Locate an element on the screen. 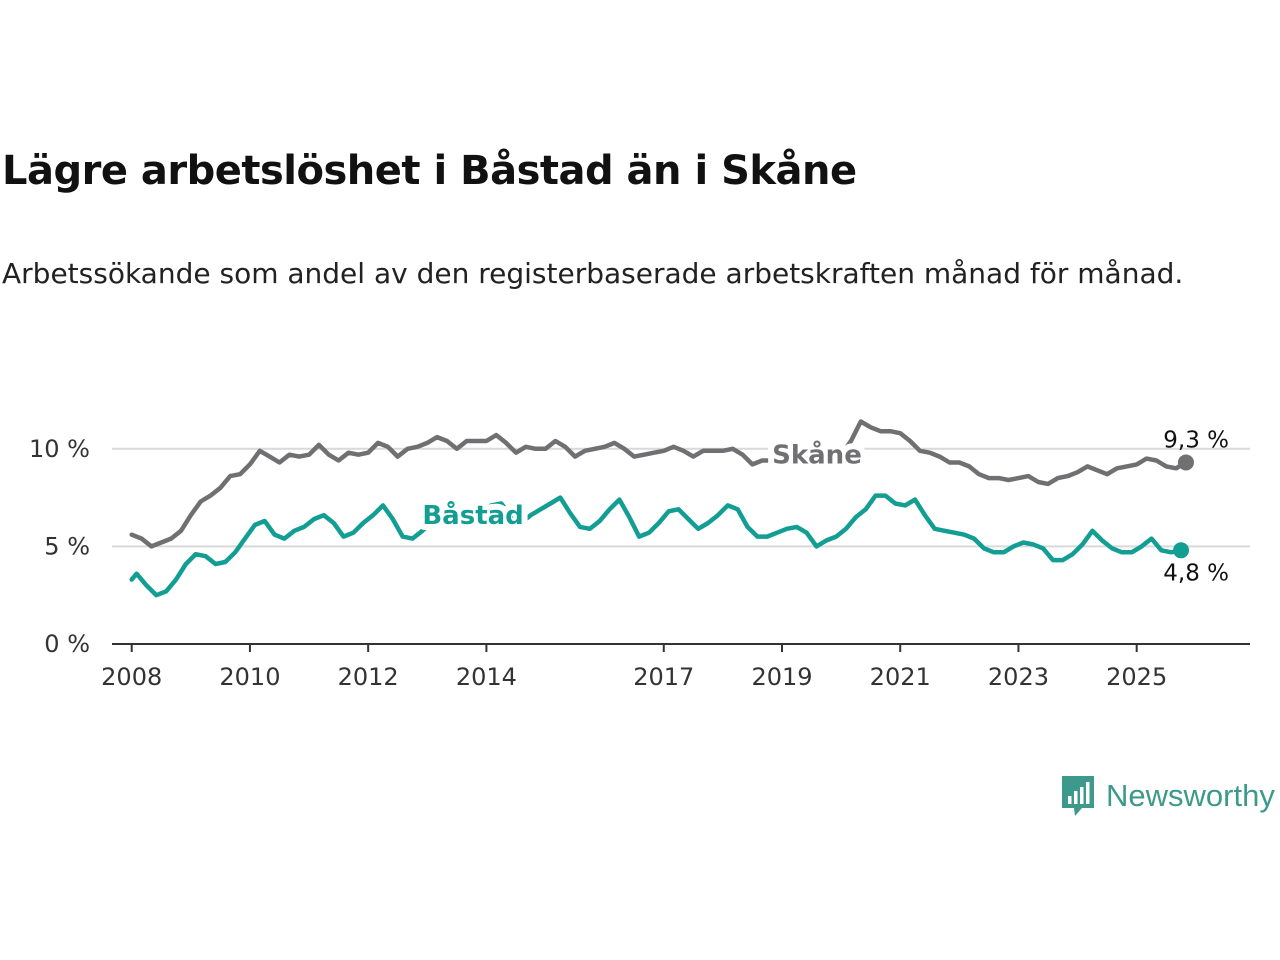 The width and height of the screenshot is (1280, 960). y-tick-label: 0 % is located at coordinates (67, 644).